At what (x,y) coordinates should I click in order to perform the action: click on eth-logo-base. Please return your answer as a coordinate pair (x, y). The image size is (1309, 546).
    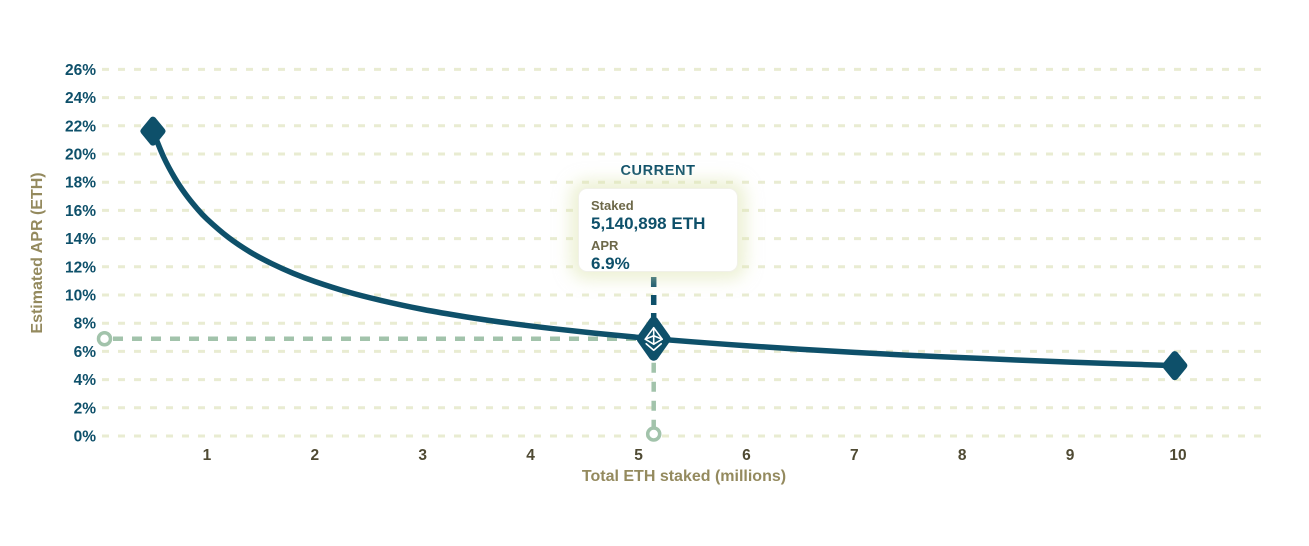
    Looking at the image, I should click on (654, 347).